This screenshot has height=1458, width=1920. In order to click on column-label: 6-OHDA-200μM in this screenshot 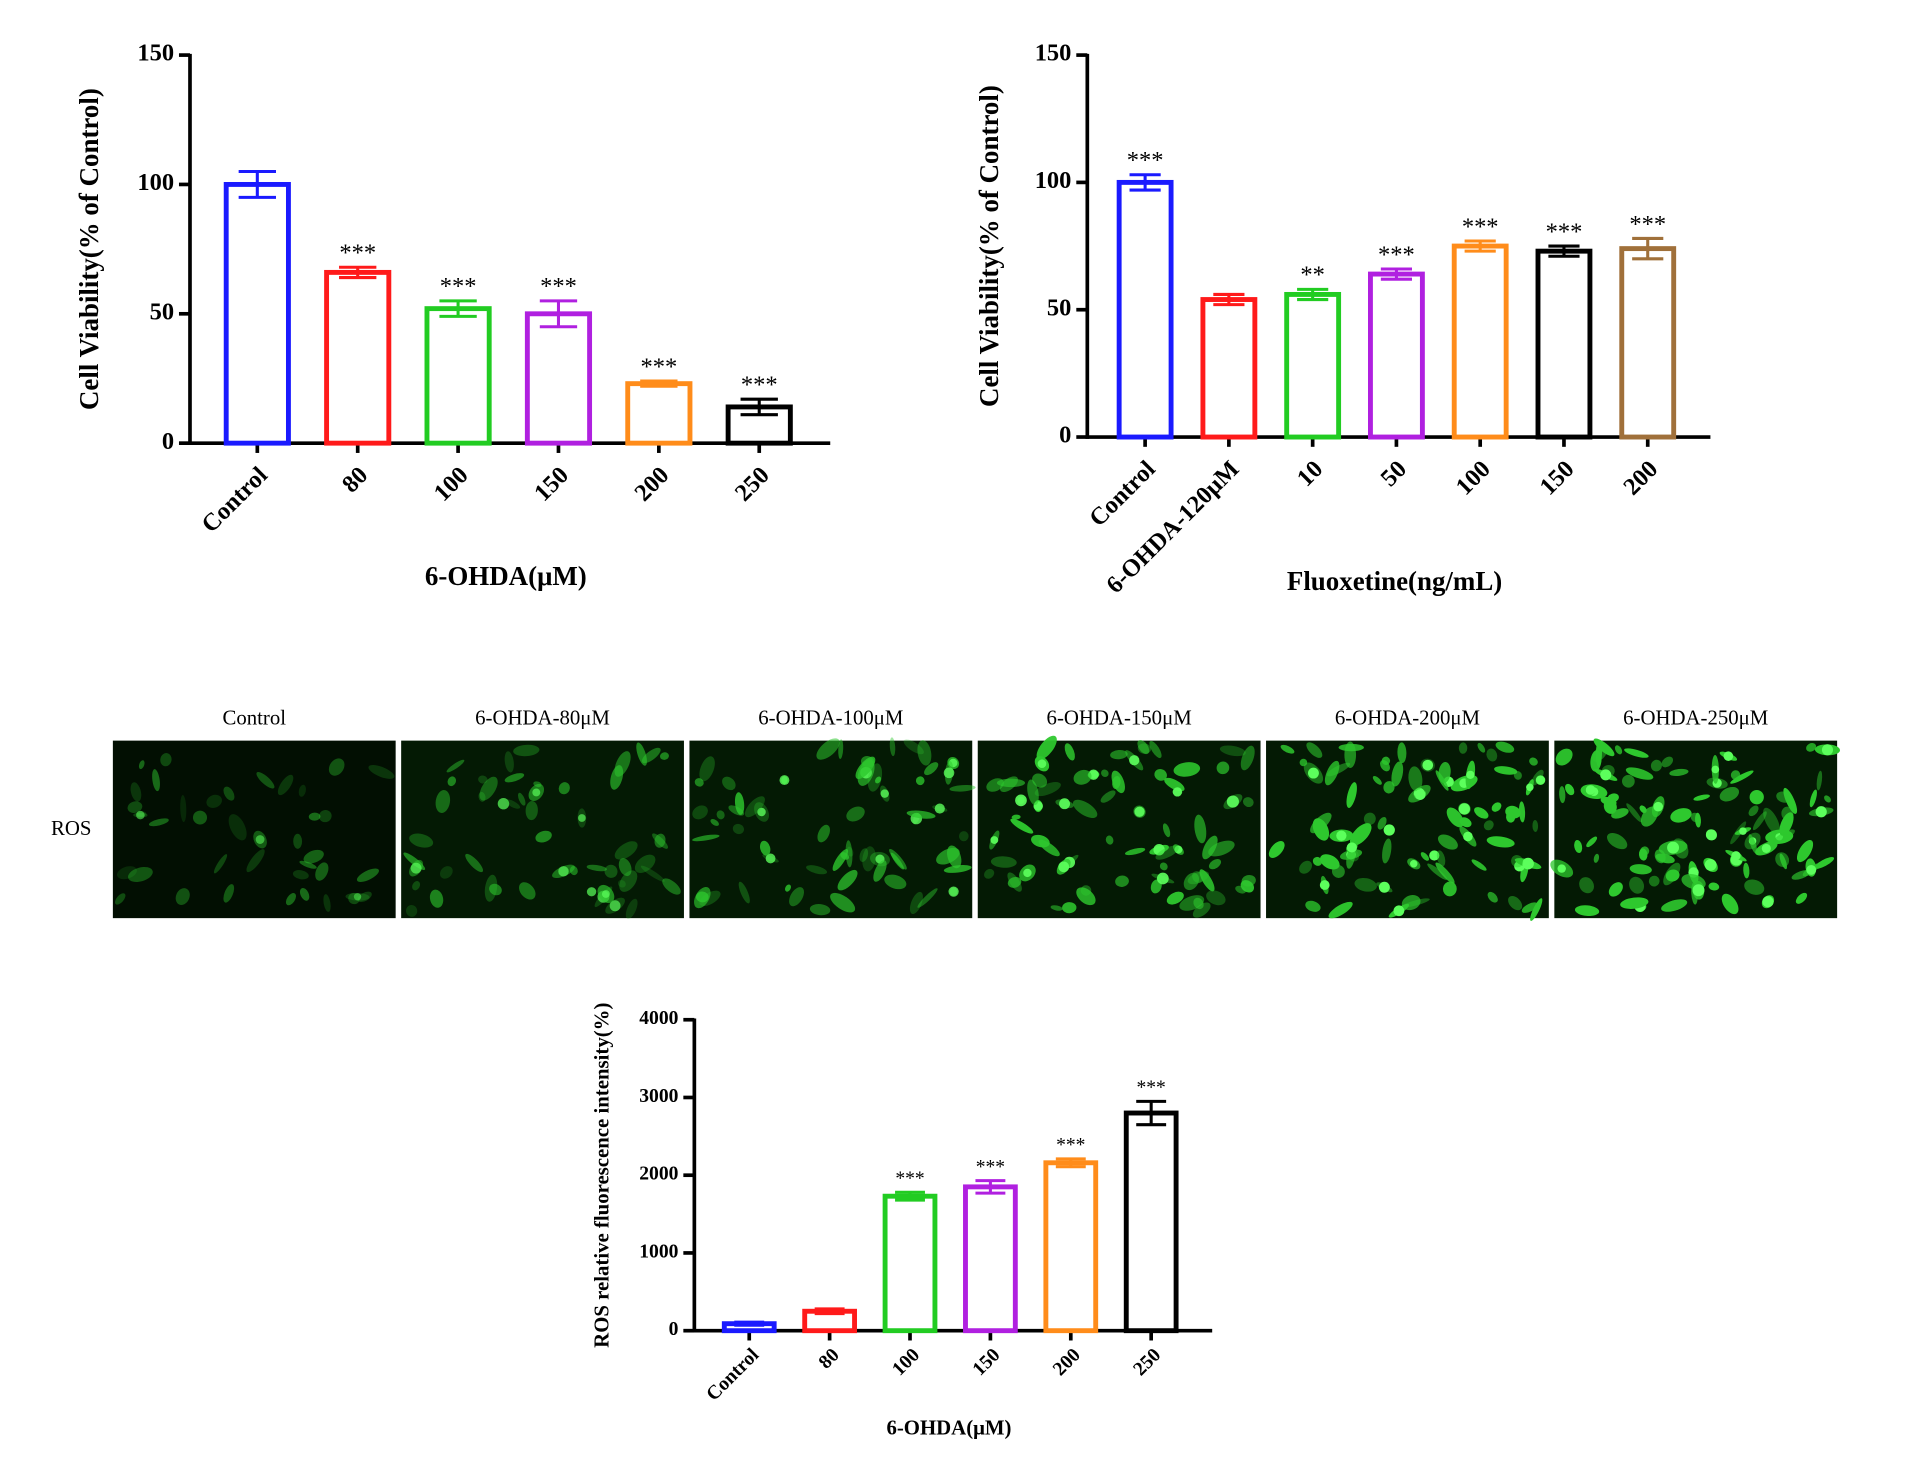, I will do `click(1407, 718)`.